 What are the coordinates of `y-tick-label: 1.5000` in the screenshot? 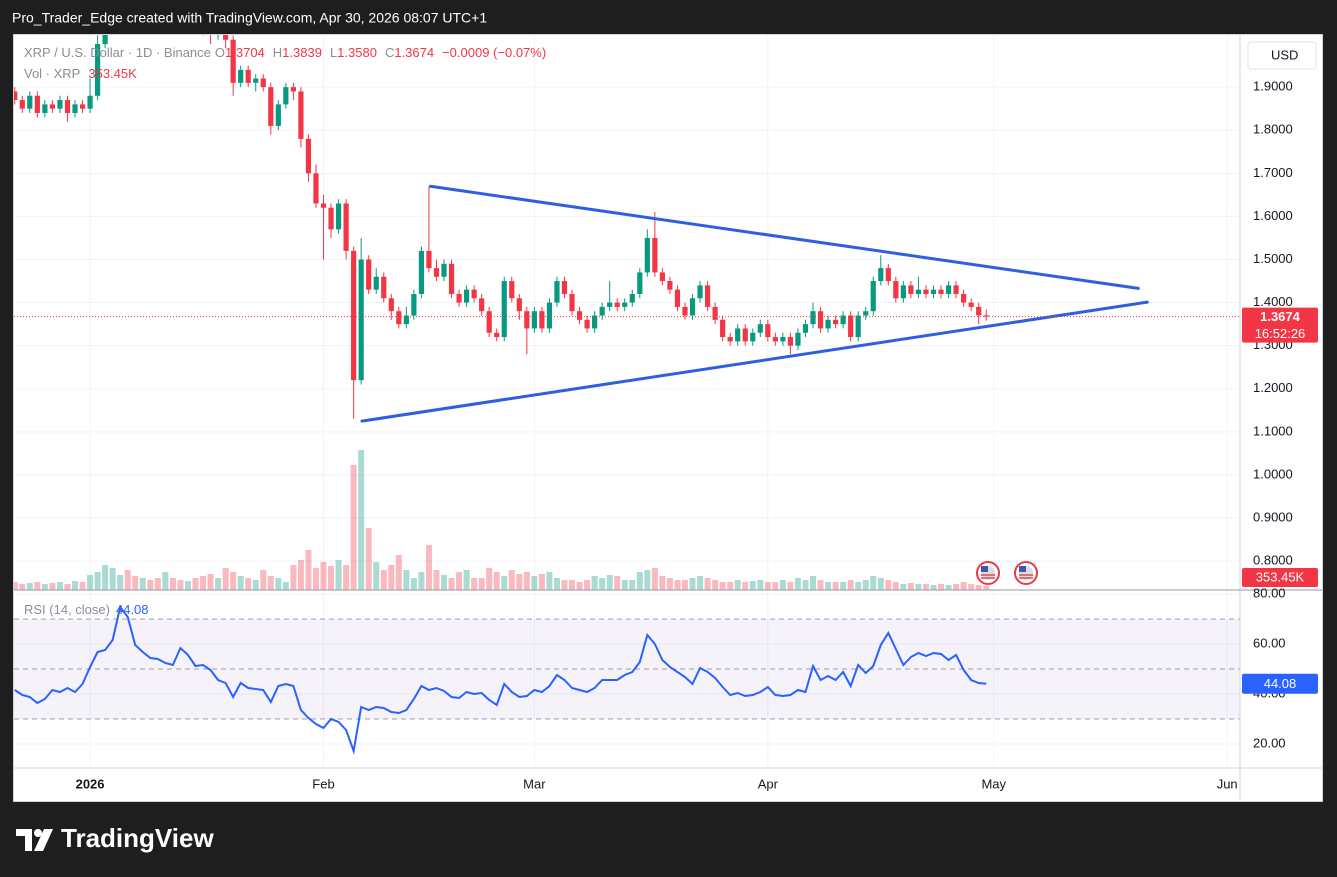 It's located at (1273, 258).